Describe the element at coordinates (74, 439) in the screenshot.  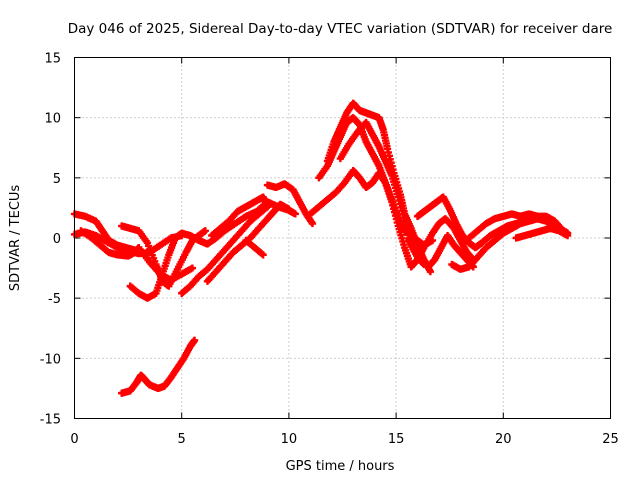
I see `x-tick-label: 0` at that location.